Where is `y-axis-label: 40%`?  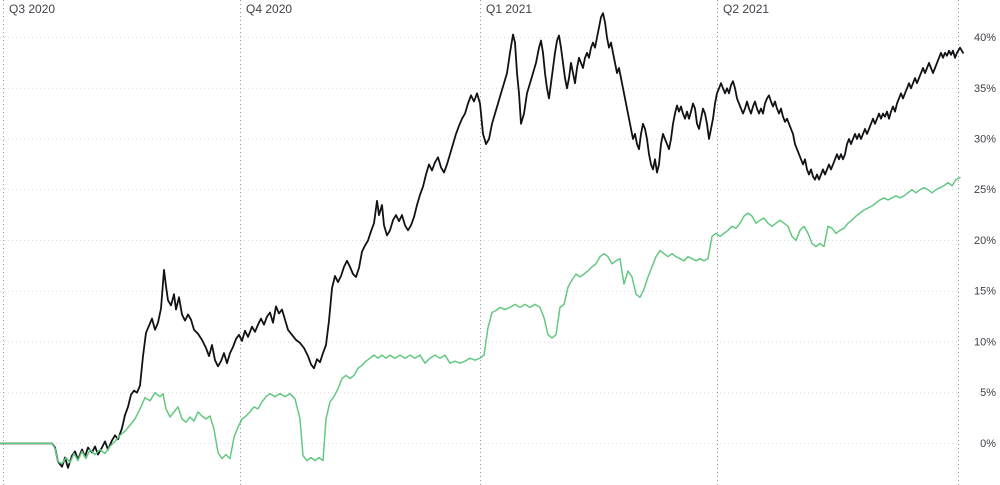
y-axis-label: 40% is located at coordinates (985, 38).